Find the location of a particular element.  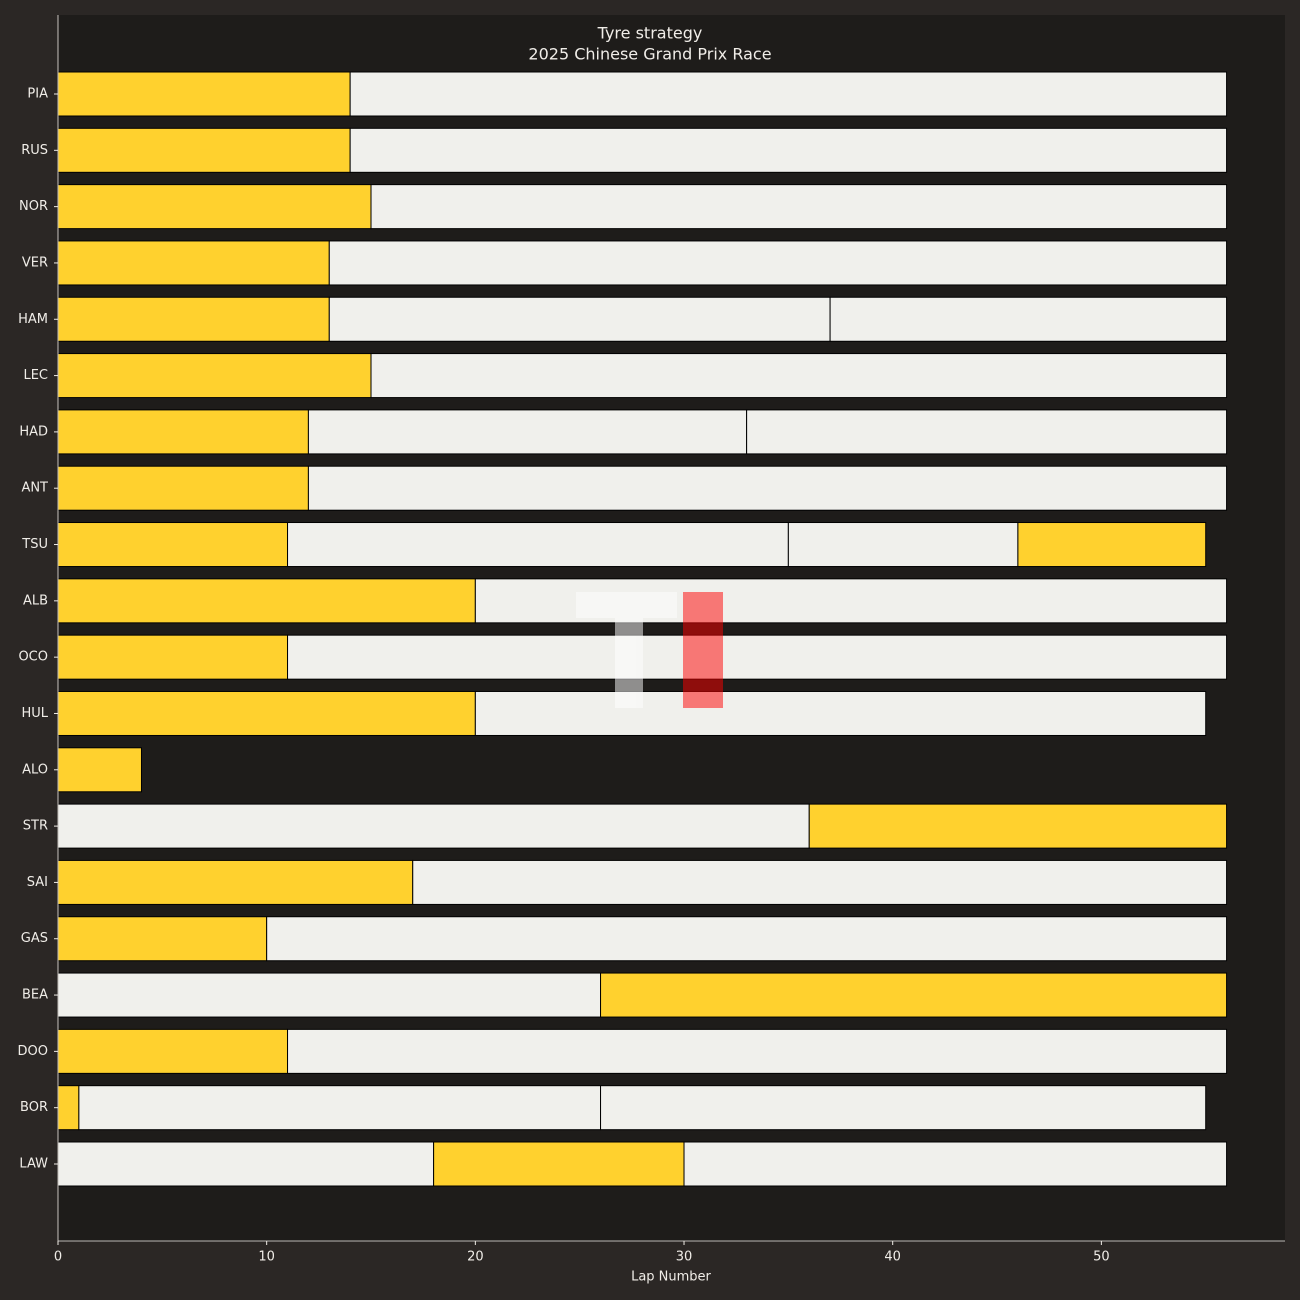

x-tick-label: 0 is located at coordinates (58, 1257).